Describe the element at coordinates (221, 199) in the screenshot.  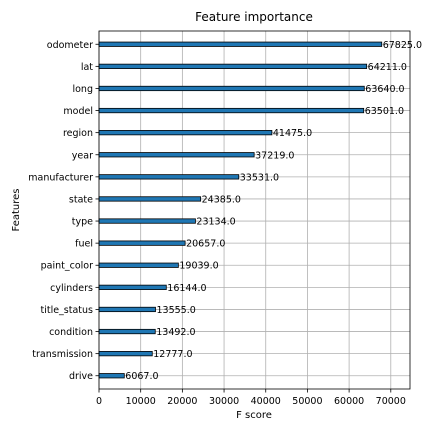
I see `value-label: 24385.0` at that location.